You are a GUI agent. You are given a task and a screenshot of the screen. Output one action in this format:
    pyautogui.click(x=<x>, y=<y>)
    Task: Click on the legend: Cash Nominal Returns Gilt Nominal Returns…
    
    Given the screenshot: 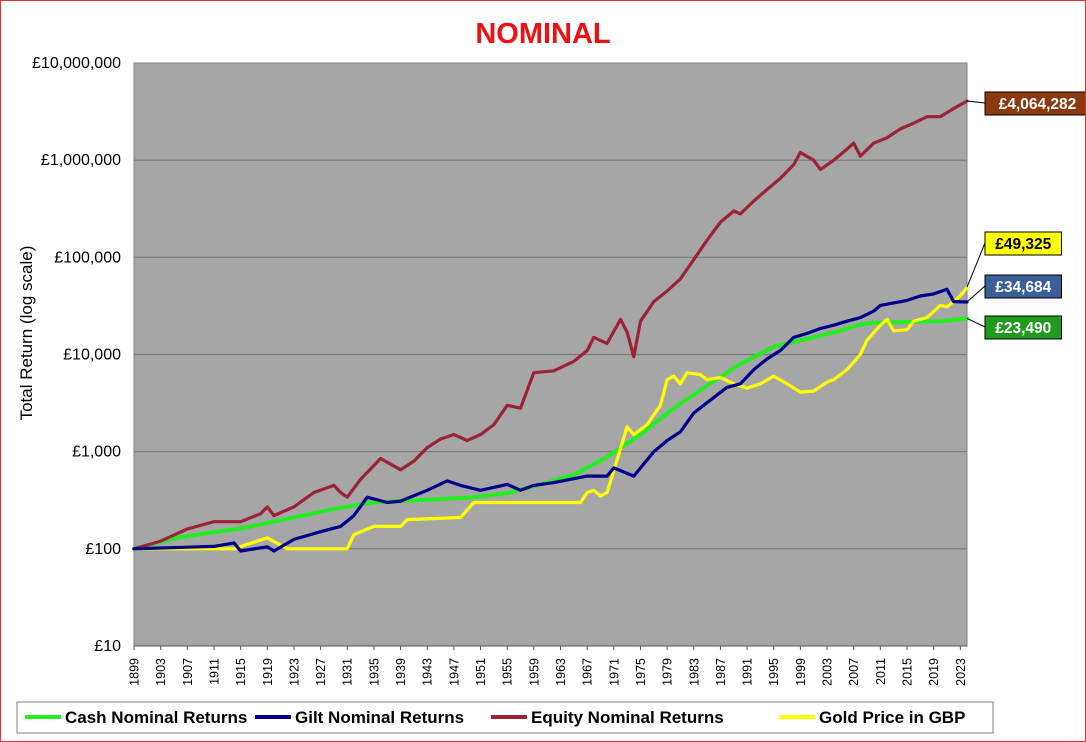 What is the action you would take?
    pyautogui.click(x=505, y=717)
    